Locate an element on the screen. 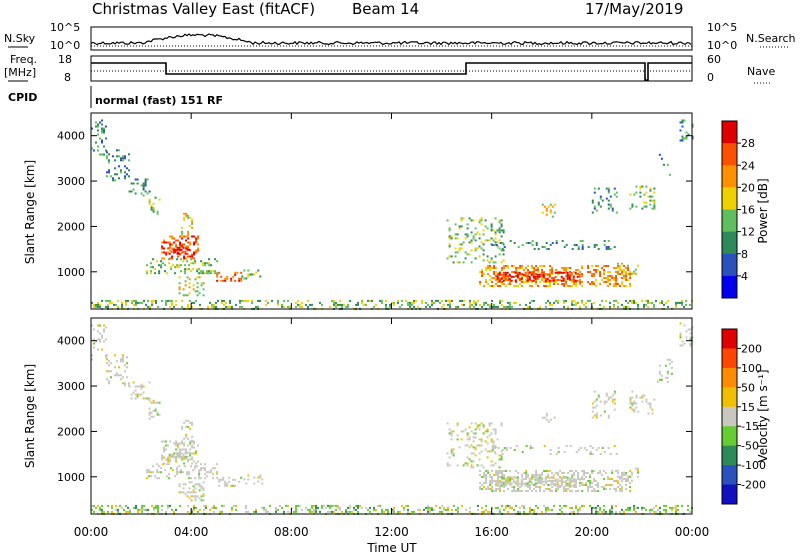 The image size is (800, 554). xtick-label: 20:00 is located at coordinates (592, 532).